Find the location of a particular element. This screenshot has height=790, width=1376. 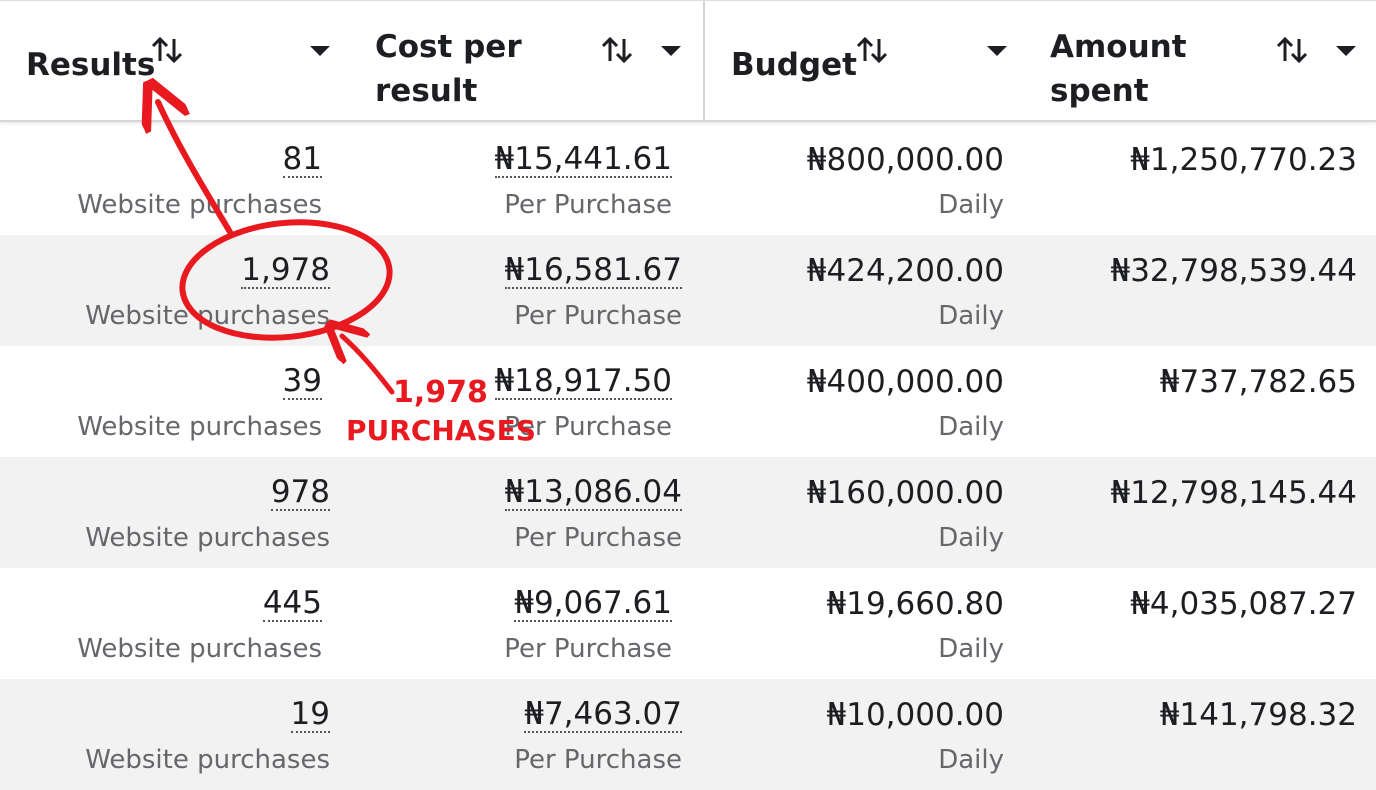

cell-value: 19 is located at coordinates (310, 714).